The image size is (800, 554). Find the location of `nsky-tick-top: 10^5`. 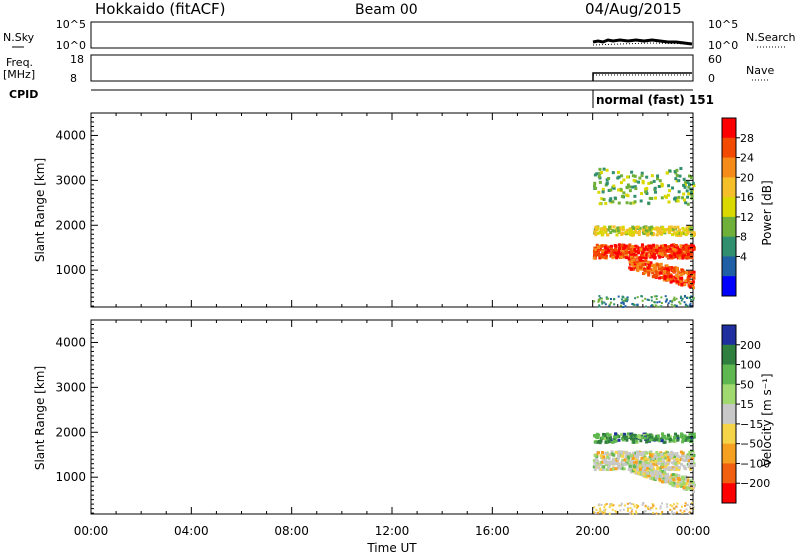

nsky-tick-top: 10^5 is located at coordinates (71, 24).